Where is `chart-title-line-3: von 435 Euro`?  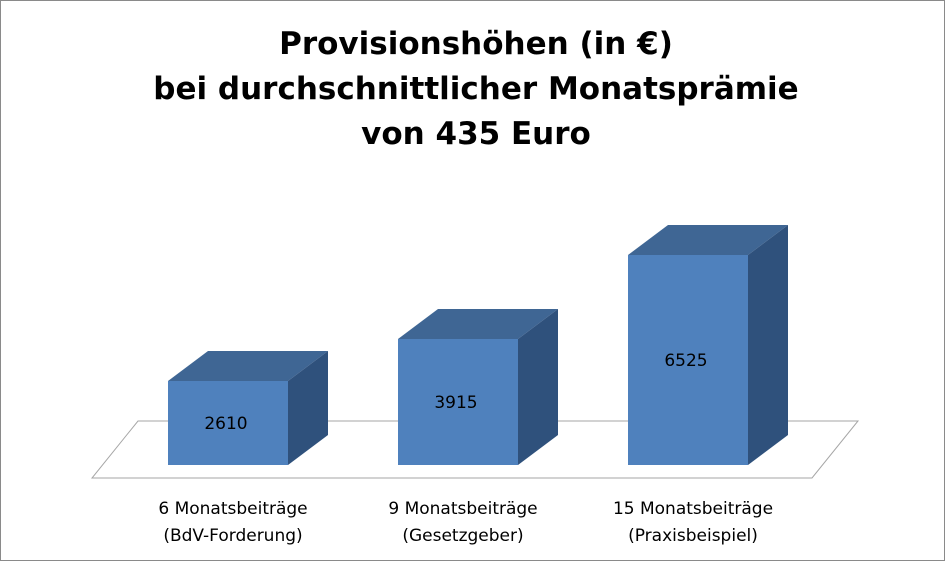 chart-title-line-3: von 435 Euro is located at coordinates (476, 134).